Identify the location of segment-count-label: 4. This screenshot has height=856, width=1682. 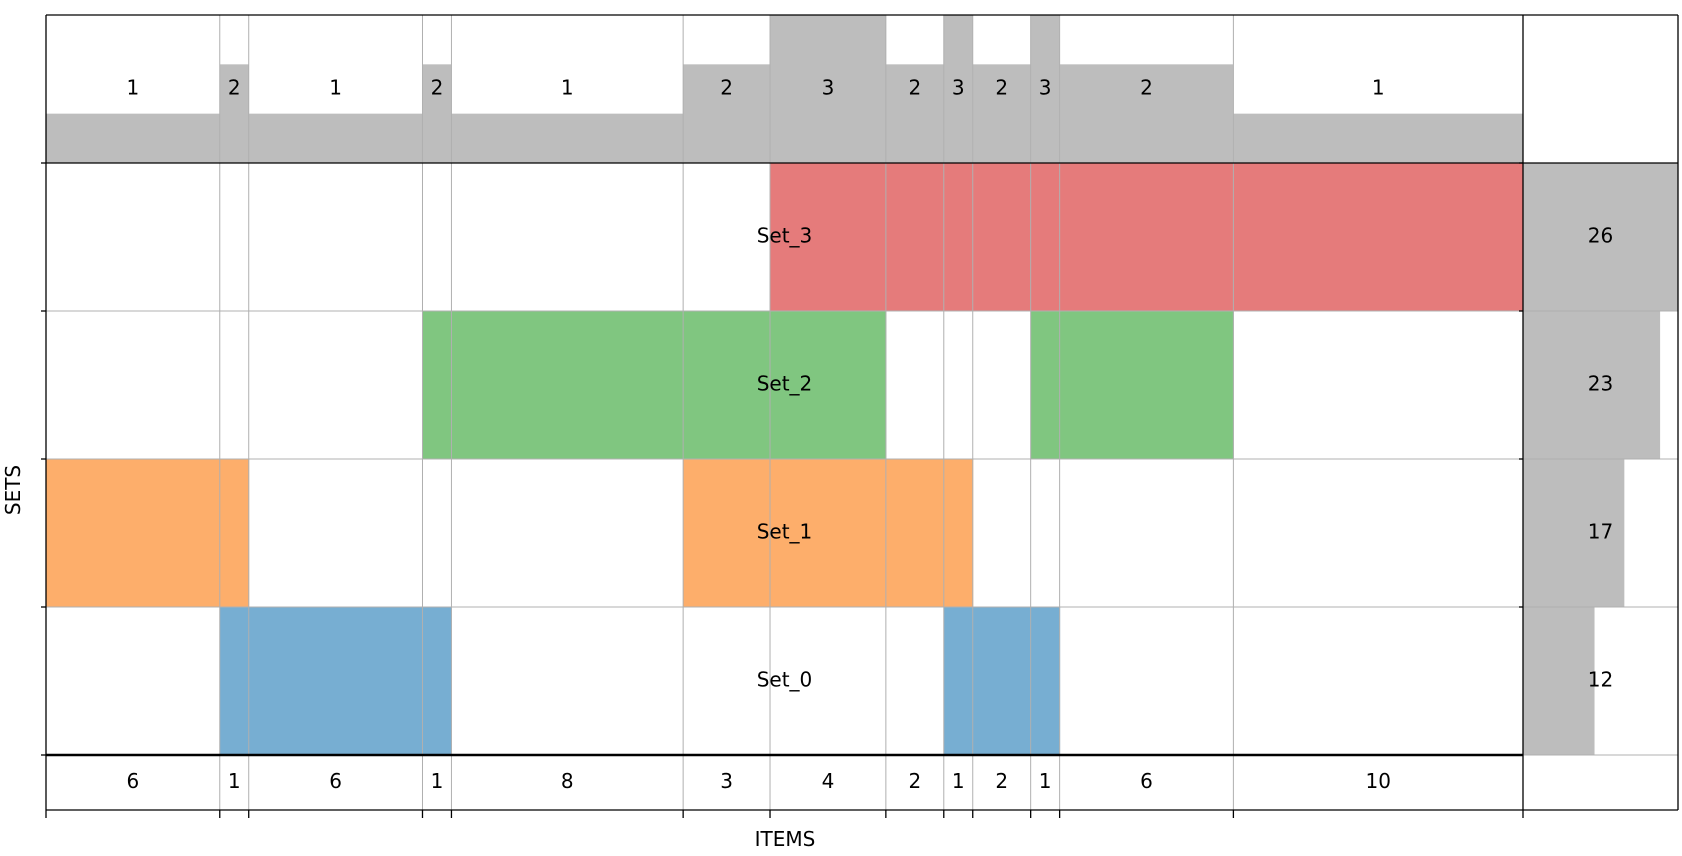
(828, 781).